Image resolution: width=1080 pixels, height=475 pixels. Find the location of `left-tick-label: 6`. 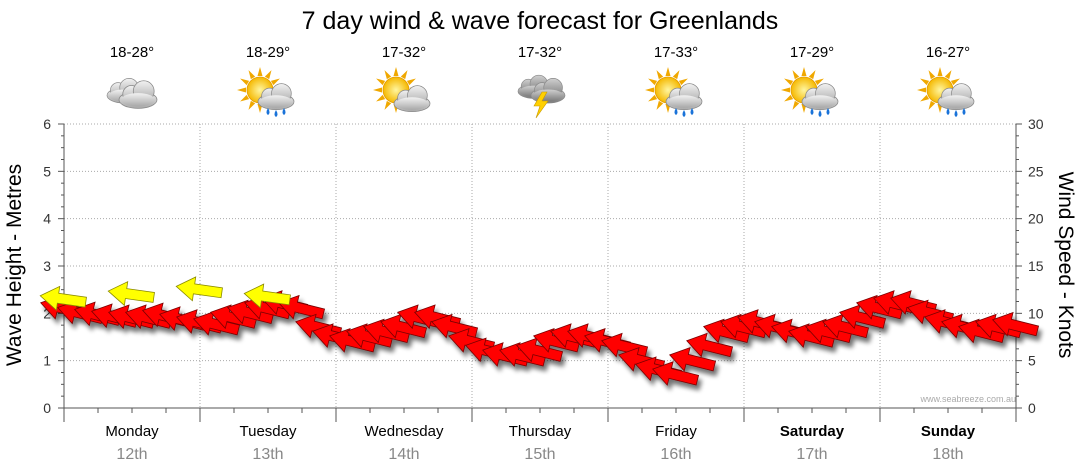

left-tick-label: 6 is located at coordinates (47, 124).